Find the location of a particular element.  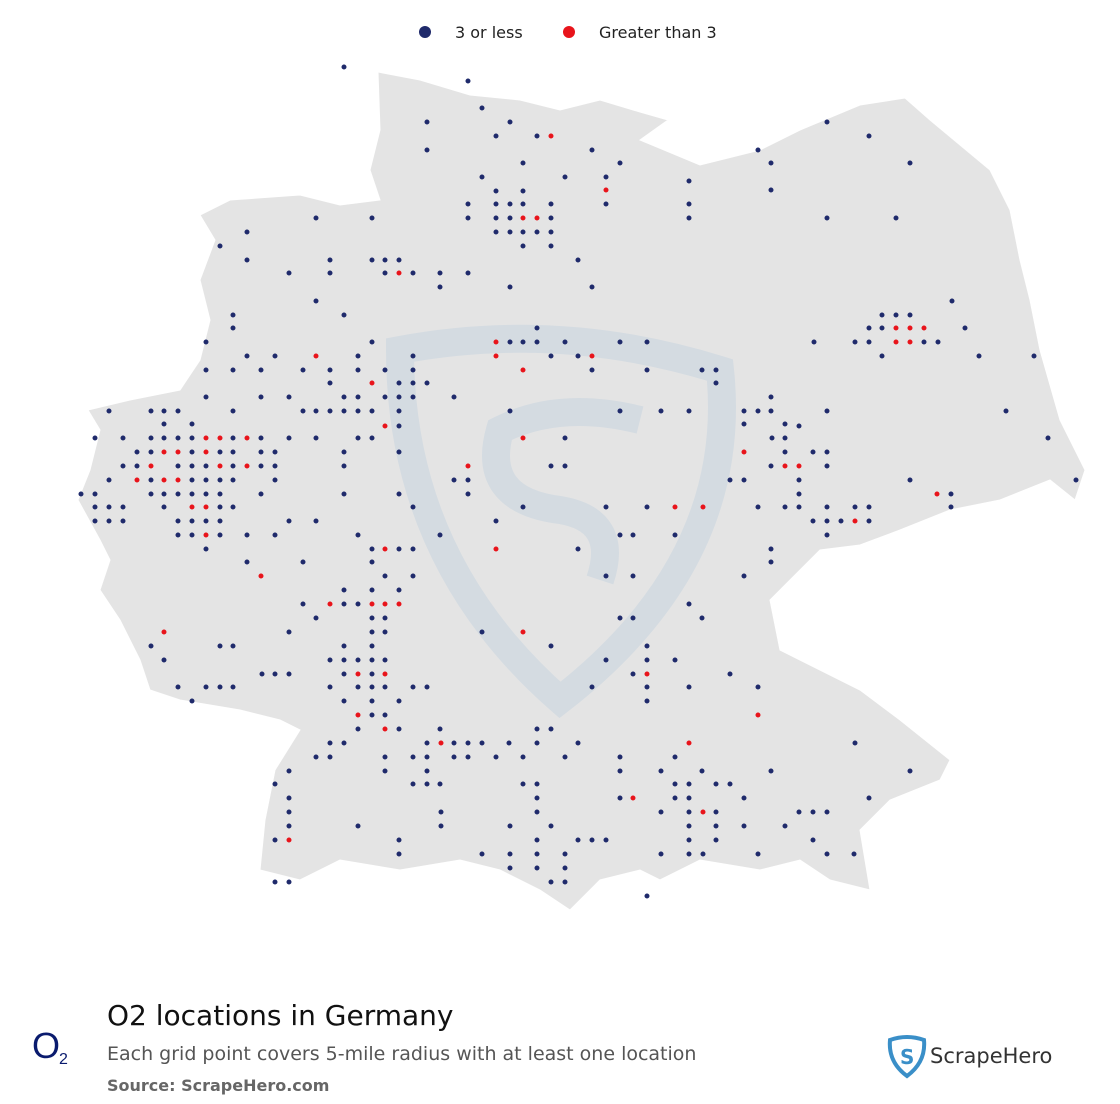

legend: 3 or less Greater than 3 is located at coordinates (568, 32).